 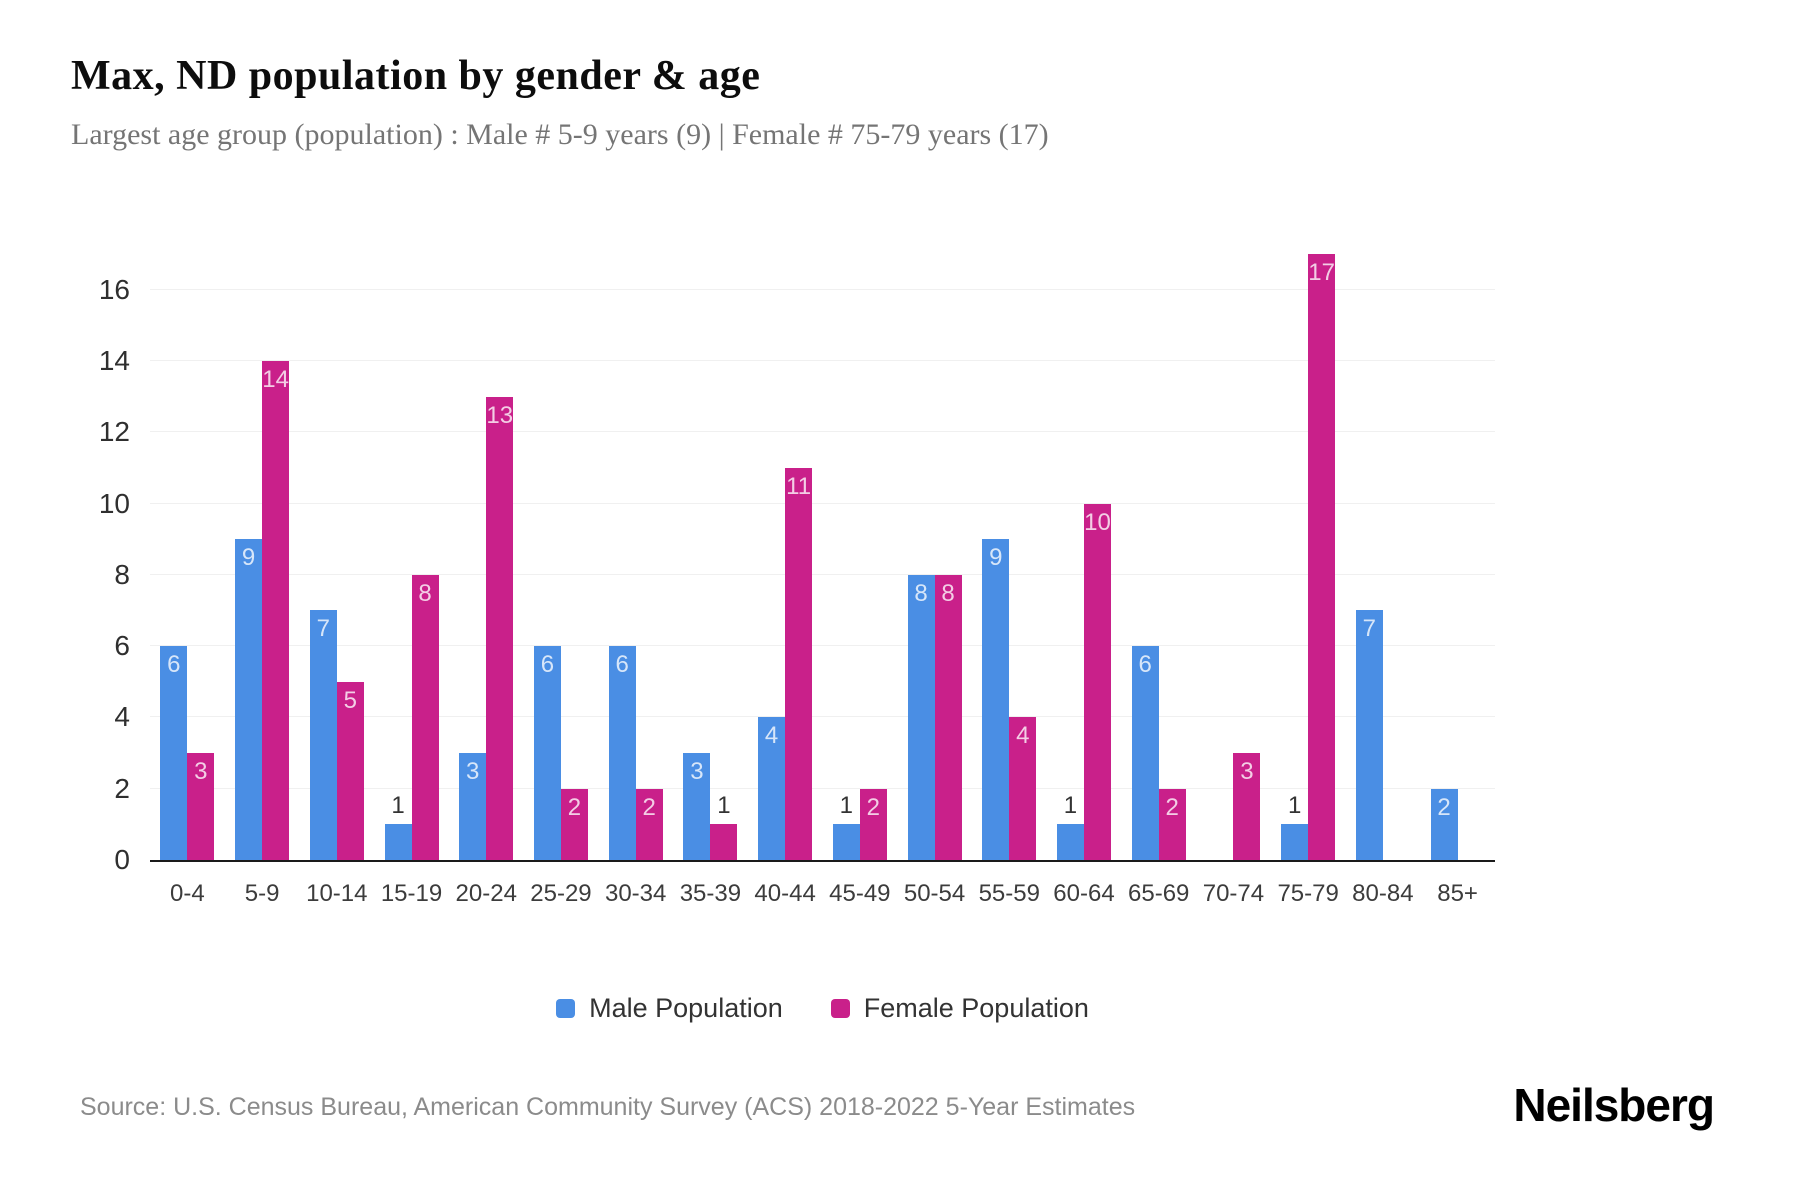 I want to click on bar-value-label: 2, so click(x=649, y=807).